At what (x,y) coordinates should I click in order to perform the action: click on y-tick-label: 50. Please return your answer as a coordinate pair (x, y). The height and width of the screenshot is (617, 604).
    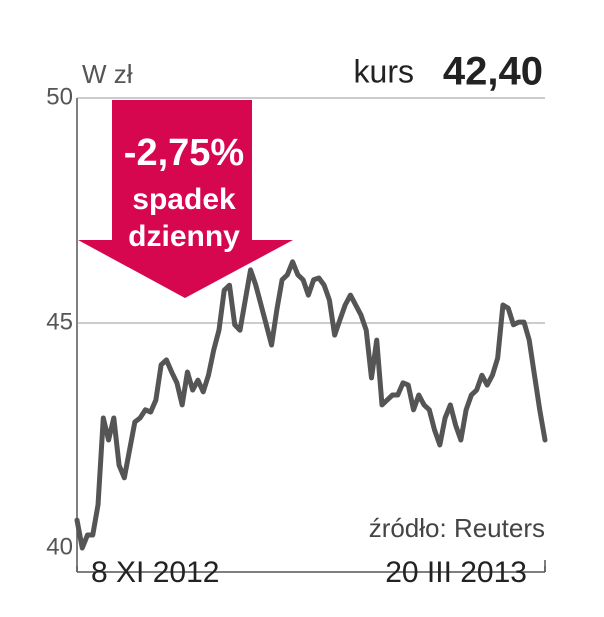
    Looking at the image, I should click on (59, 96).